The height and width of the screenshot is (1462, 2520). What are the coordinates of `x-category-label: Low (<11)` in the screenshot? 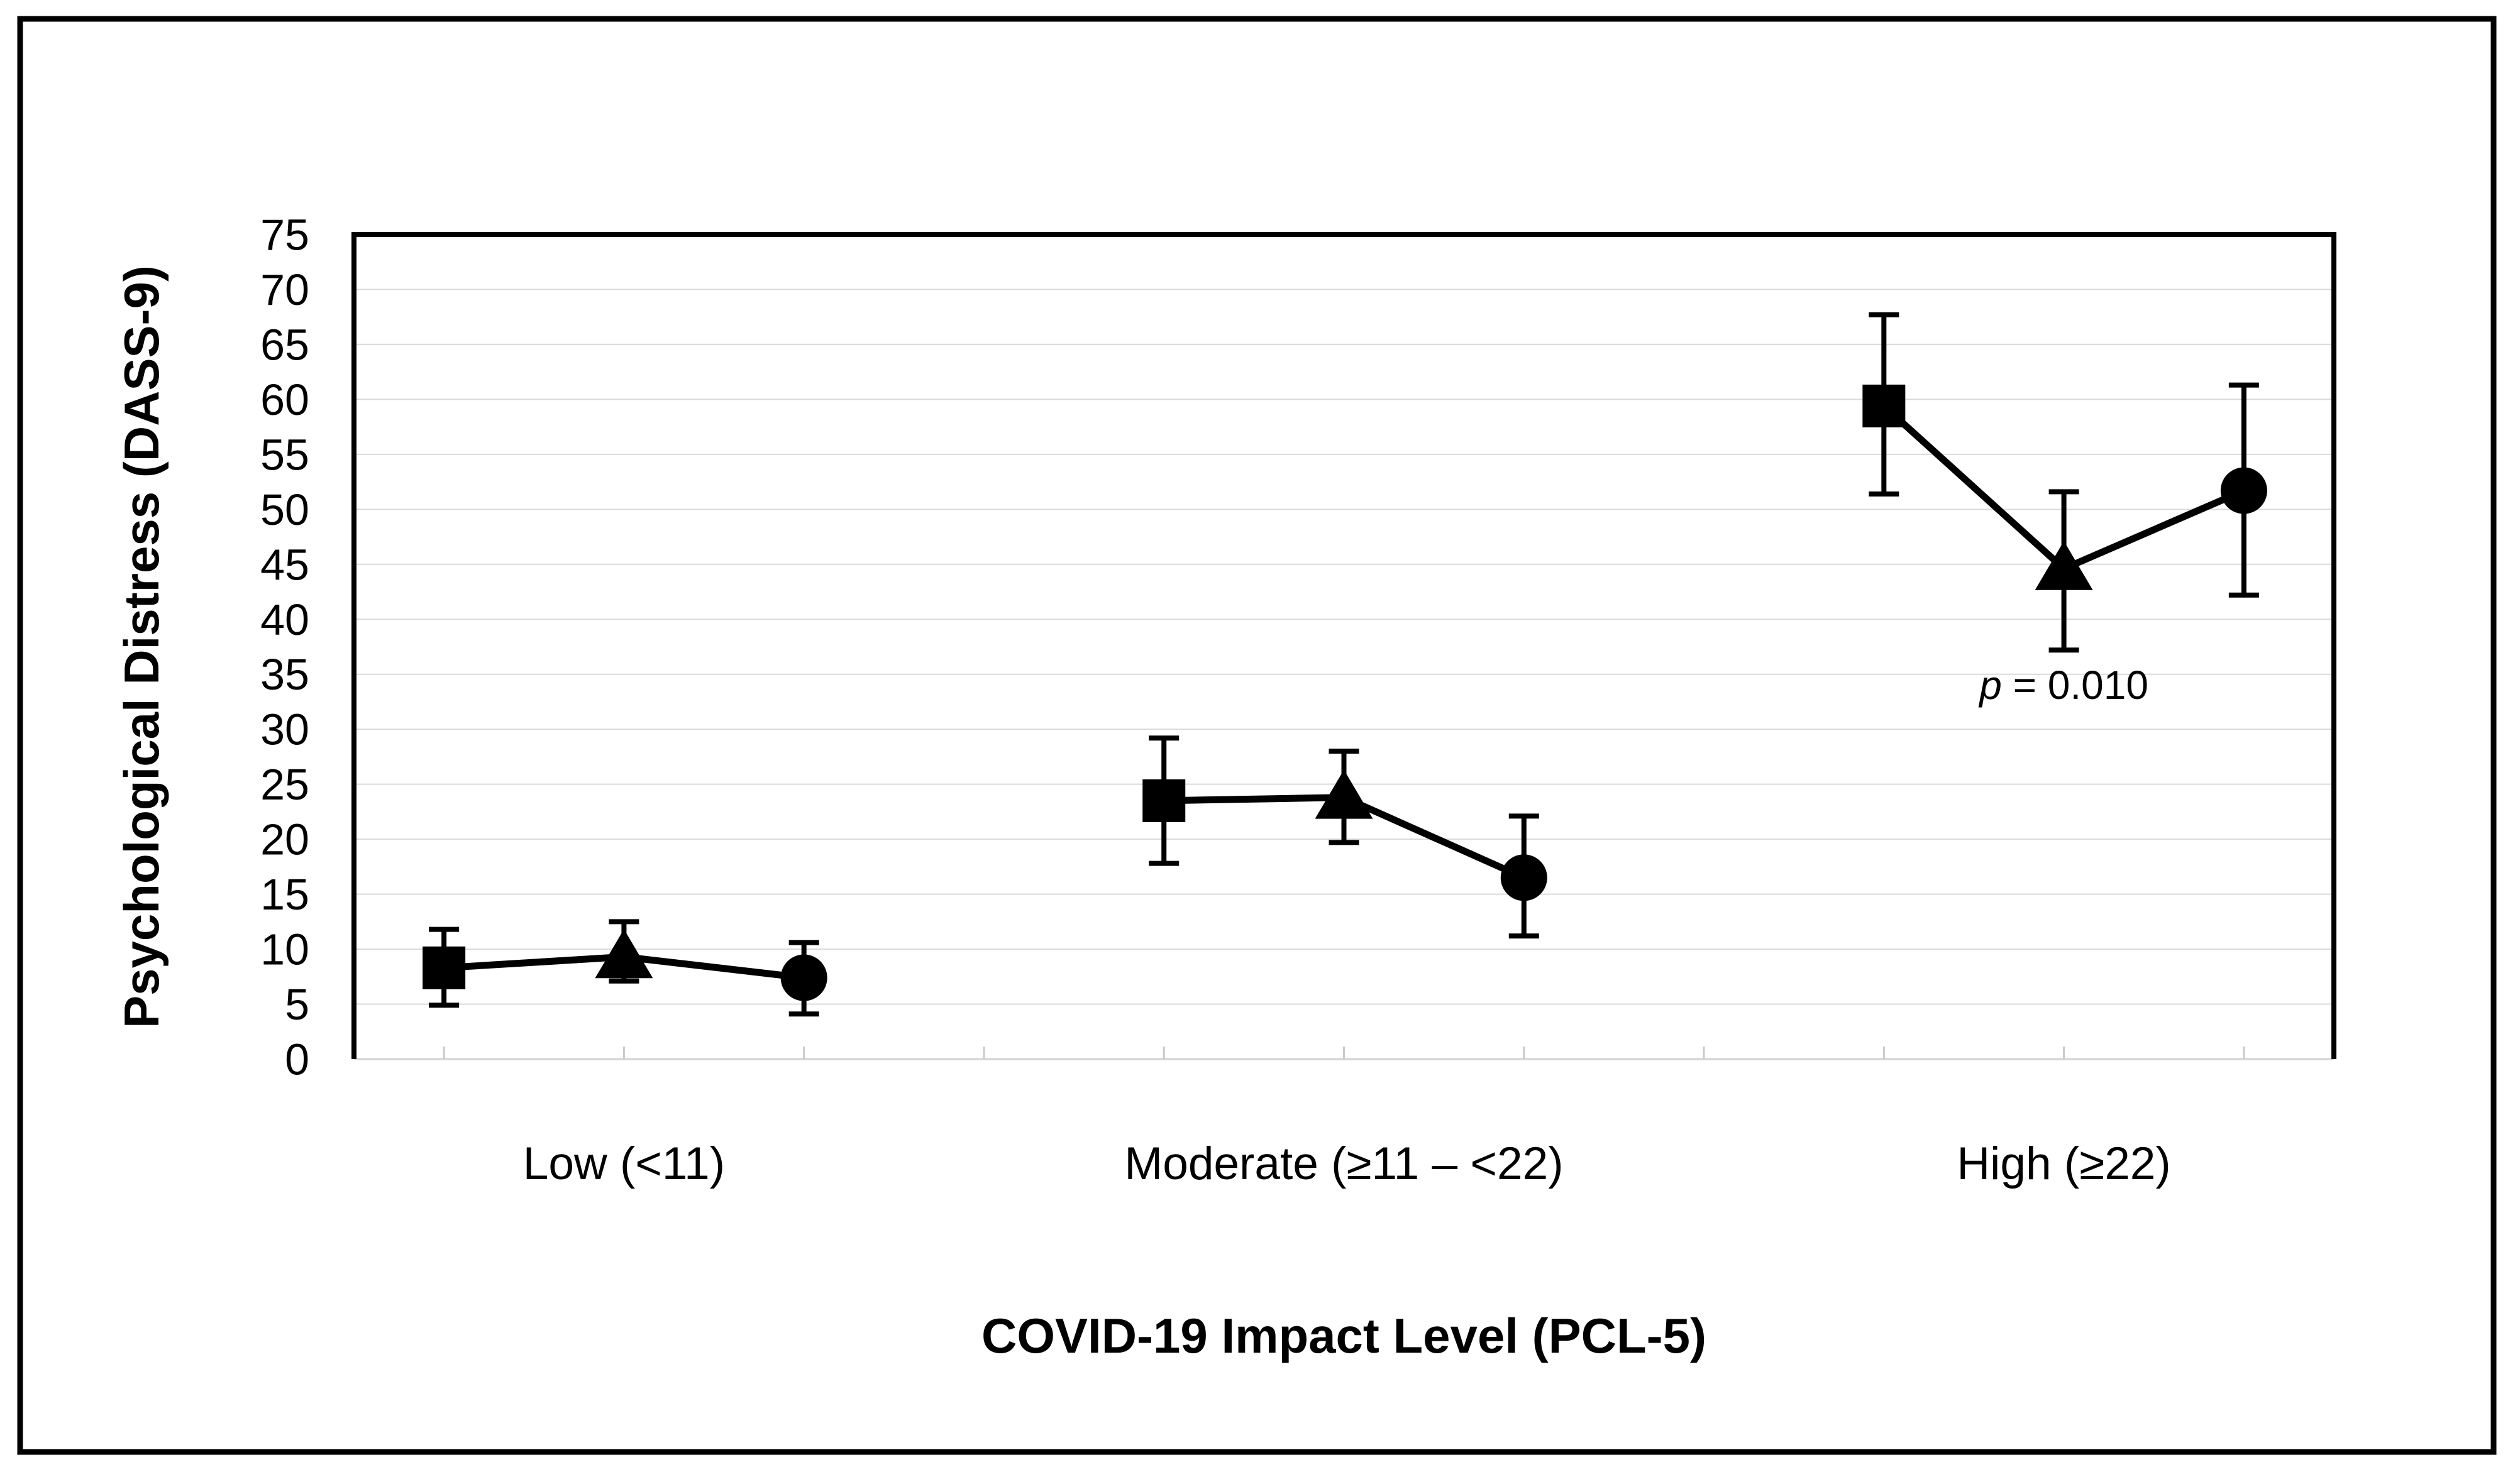 It's located at (624, 1163).